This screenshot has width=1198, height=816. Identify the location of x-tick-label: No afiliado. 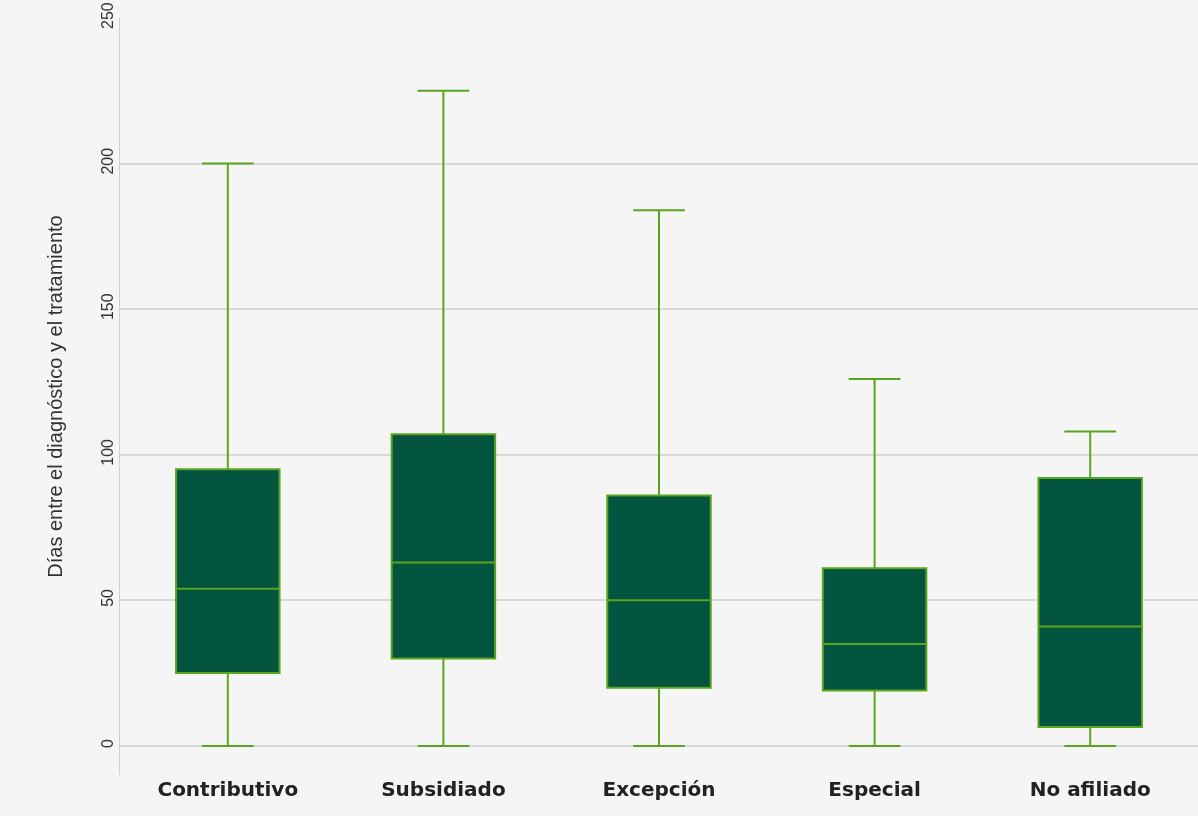
(1090, 789).